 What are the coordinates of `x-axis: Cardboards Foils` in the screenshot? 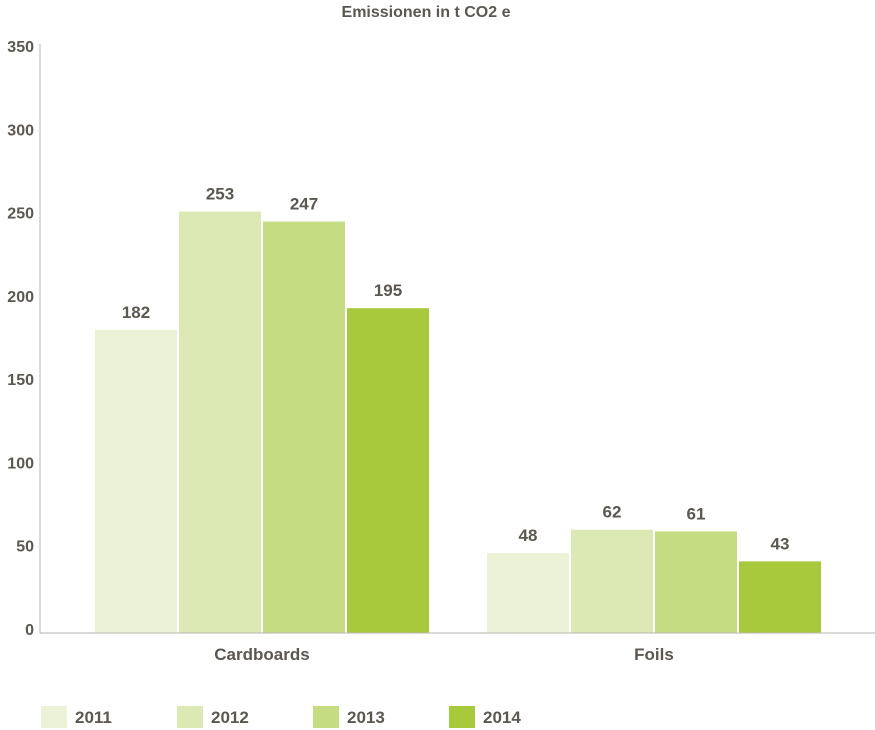 It's located at (457, 648).